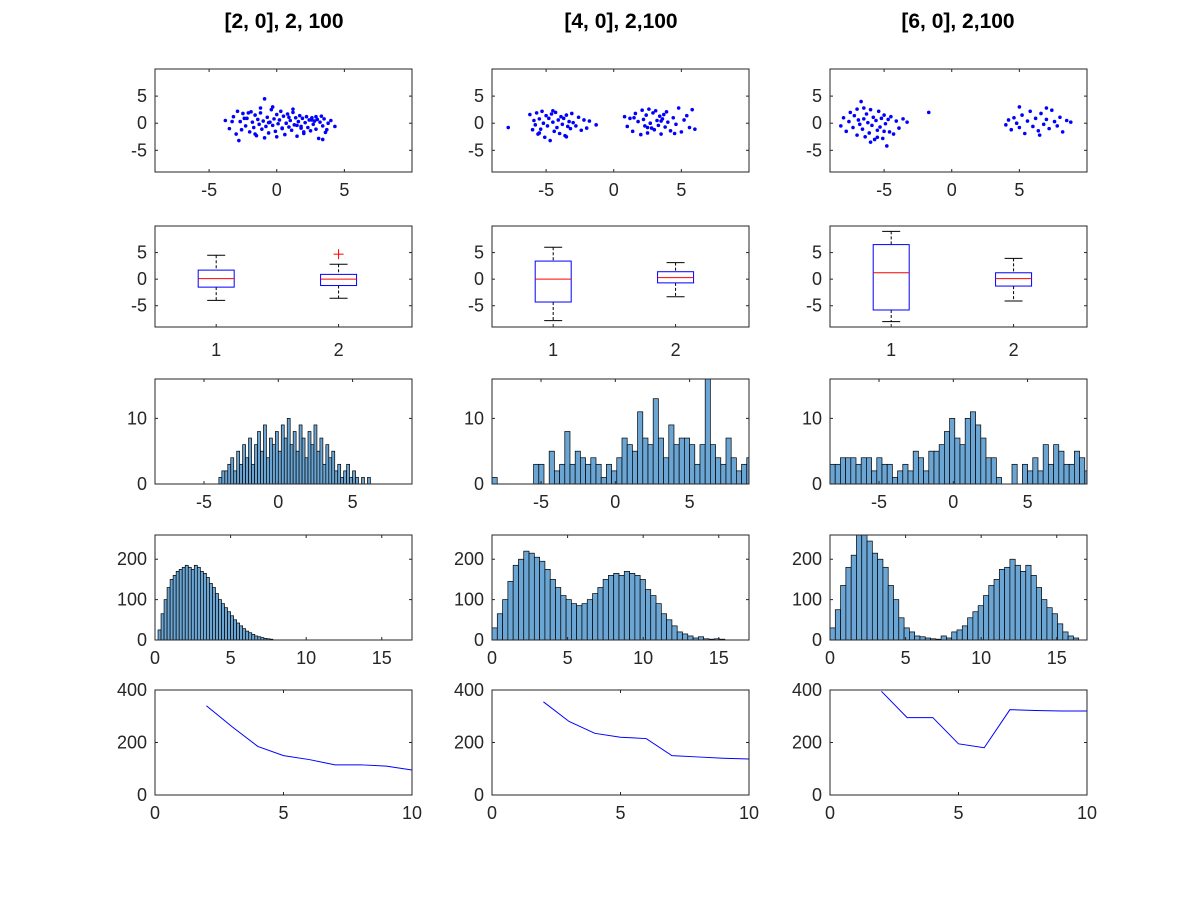 This screenshot has width=1200, height=900. Describe the element at coordinates (412, 813) in the screenshot. I see `x-tick-label: 10` at that location.